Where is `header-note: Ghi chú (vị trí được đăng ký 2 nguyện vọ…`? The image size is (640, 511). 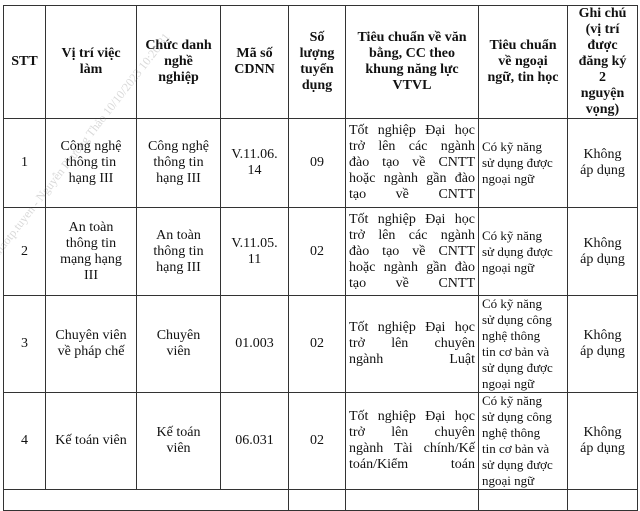
header-note: Ghi chú (vị trí được đăng ký 2 nguyện vọ… is located at coordinates (602, 62).